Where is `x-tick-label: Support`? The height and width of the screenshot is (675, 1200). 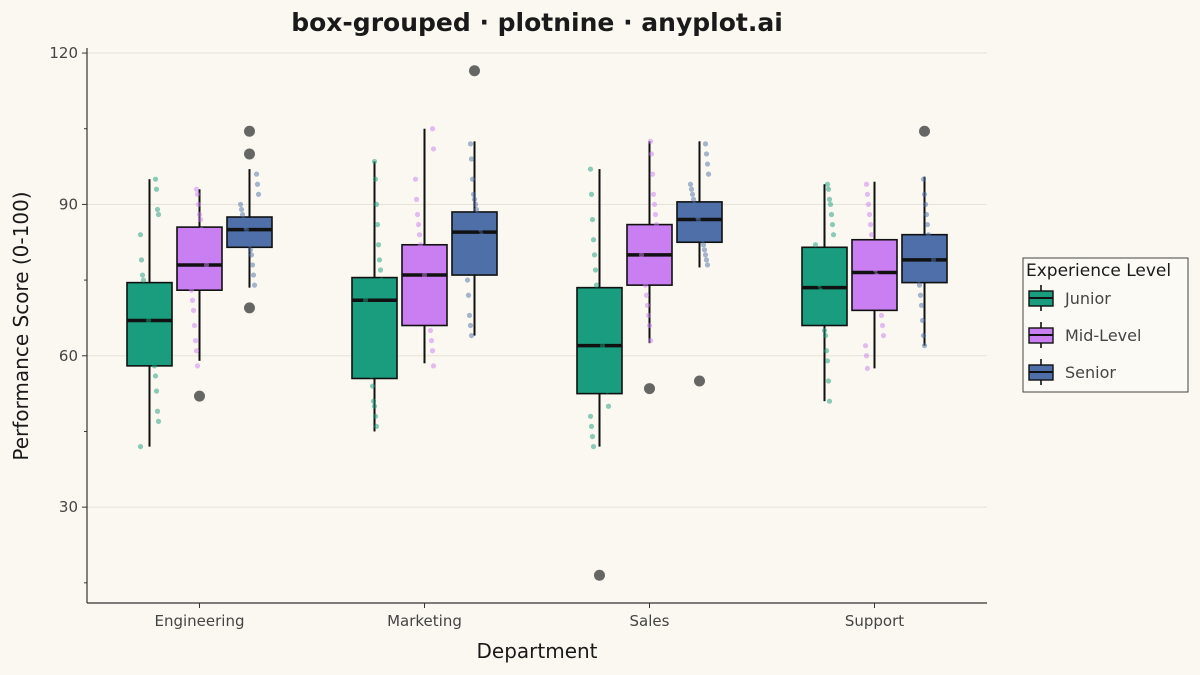 x-tick-label: Support is located at coordinates (874, 621).